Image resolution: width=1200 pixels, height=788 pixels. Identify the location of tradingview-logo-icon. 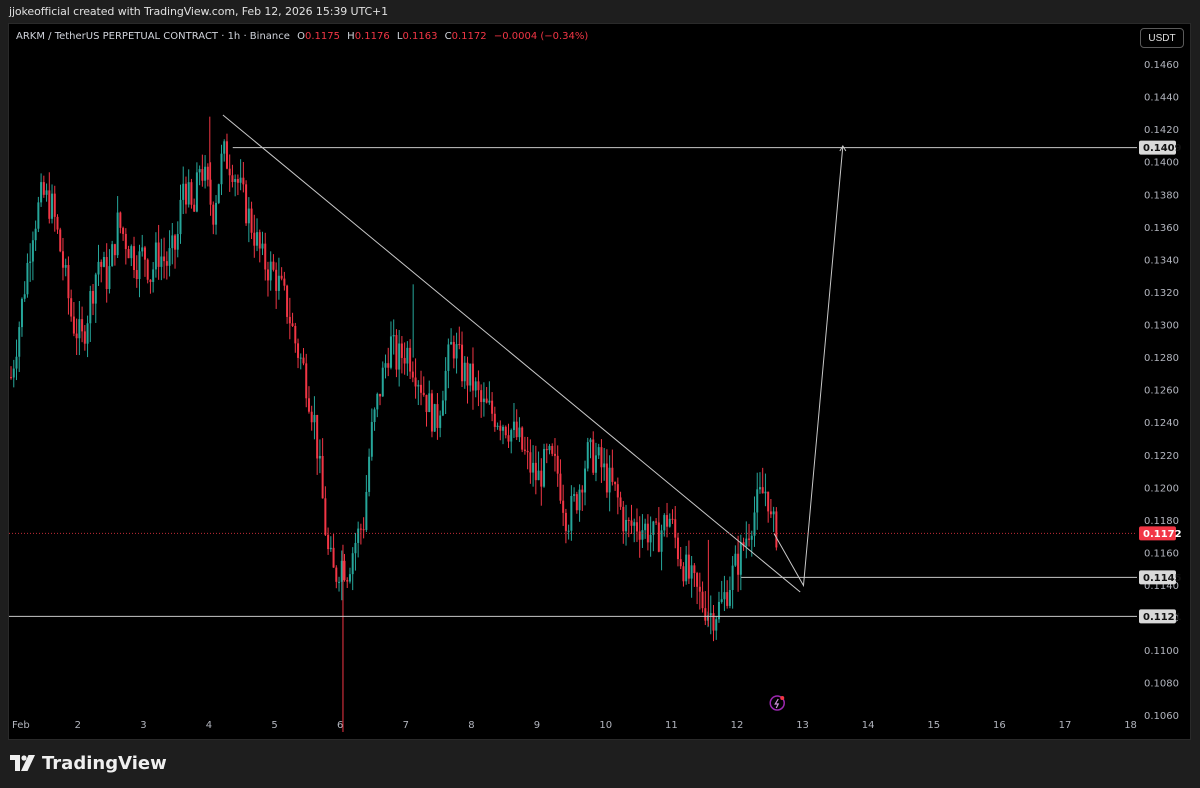
(22, 763).